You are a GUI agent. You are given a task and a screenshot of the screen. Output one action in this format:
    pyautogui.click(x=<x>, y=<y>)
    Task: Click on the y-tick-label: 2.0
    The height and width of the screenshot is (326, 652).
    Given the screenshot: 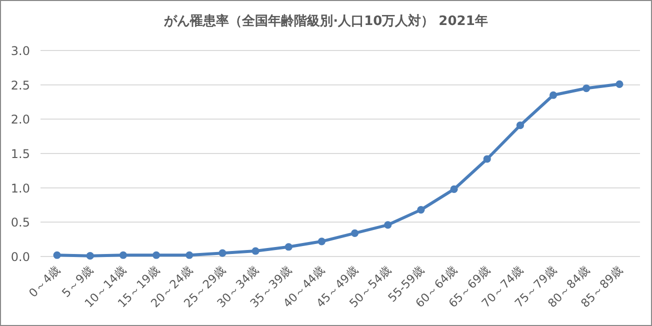 What is the action you would take?
    pyautogui.click(x=20, y=119)
    